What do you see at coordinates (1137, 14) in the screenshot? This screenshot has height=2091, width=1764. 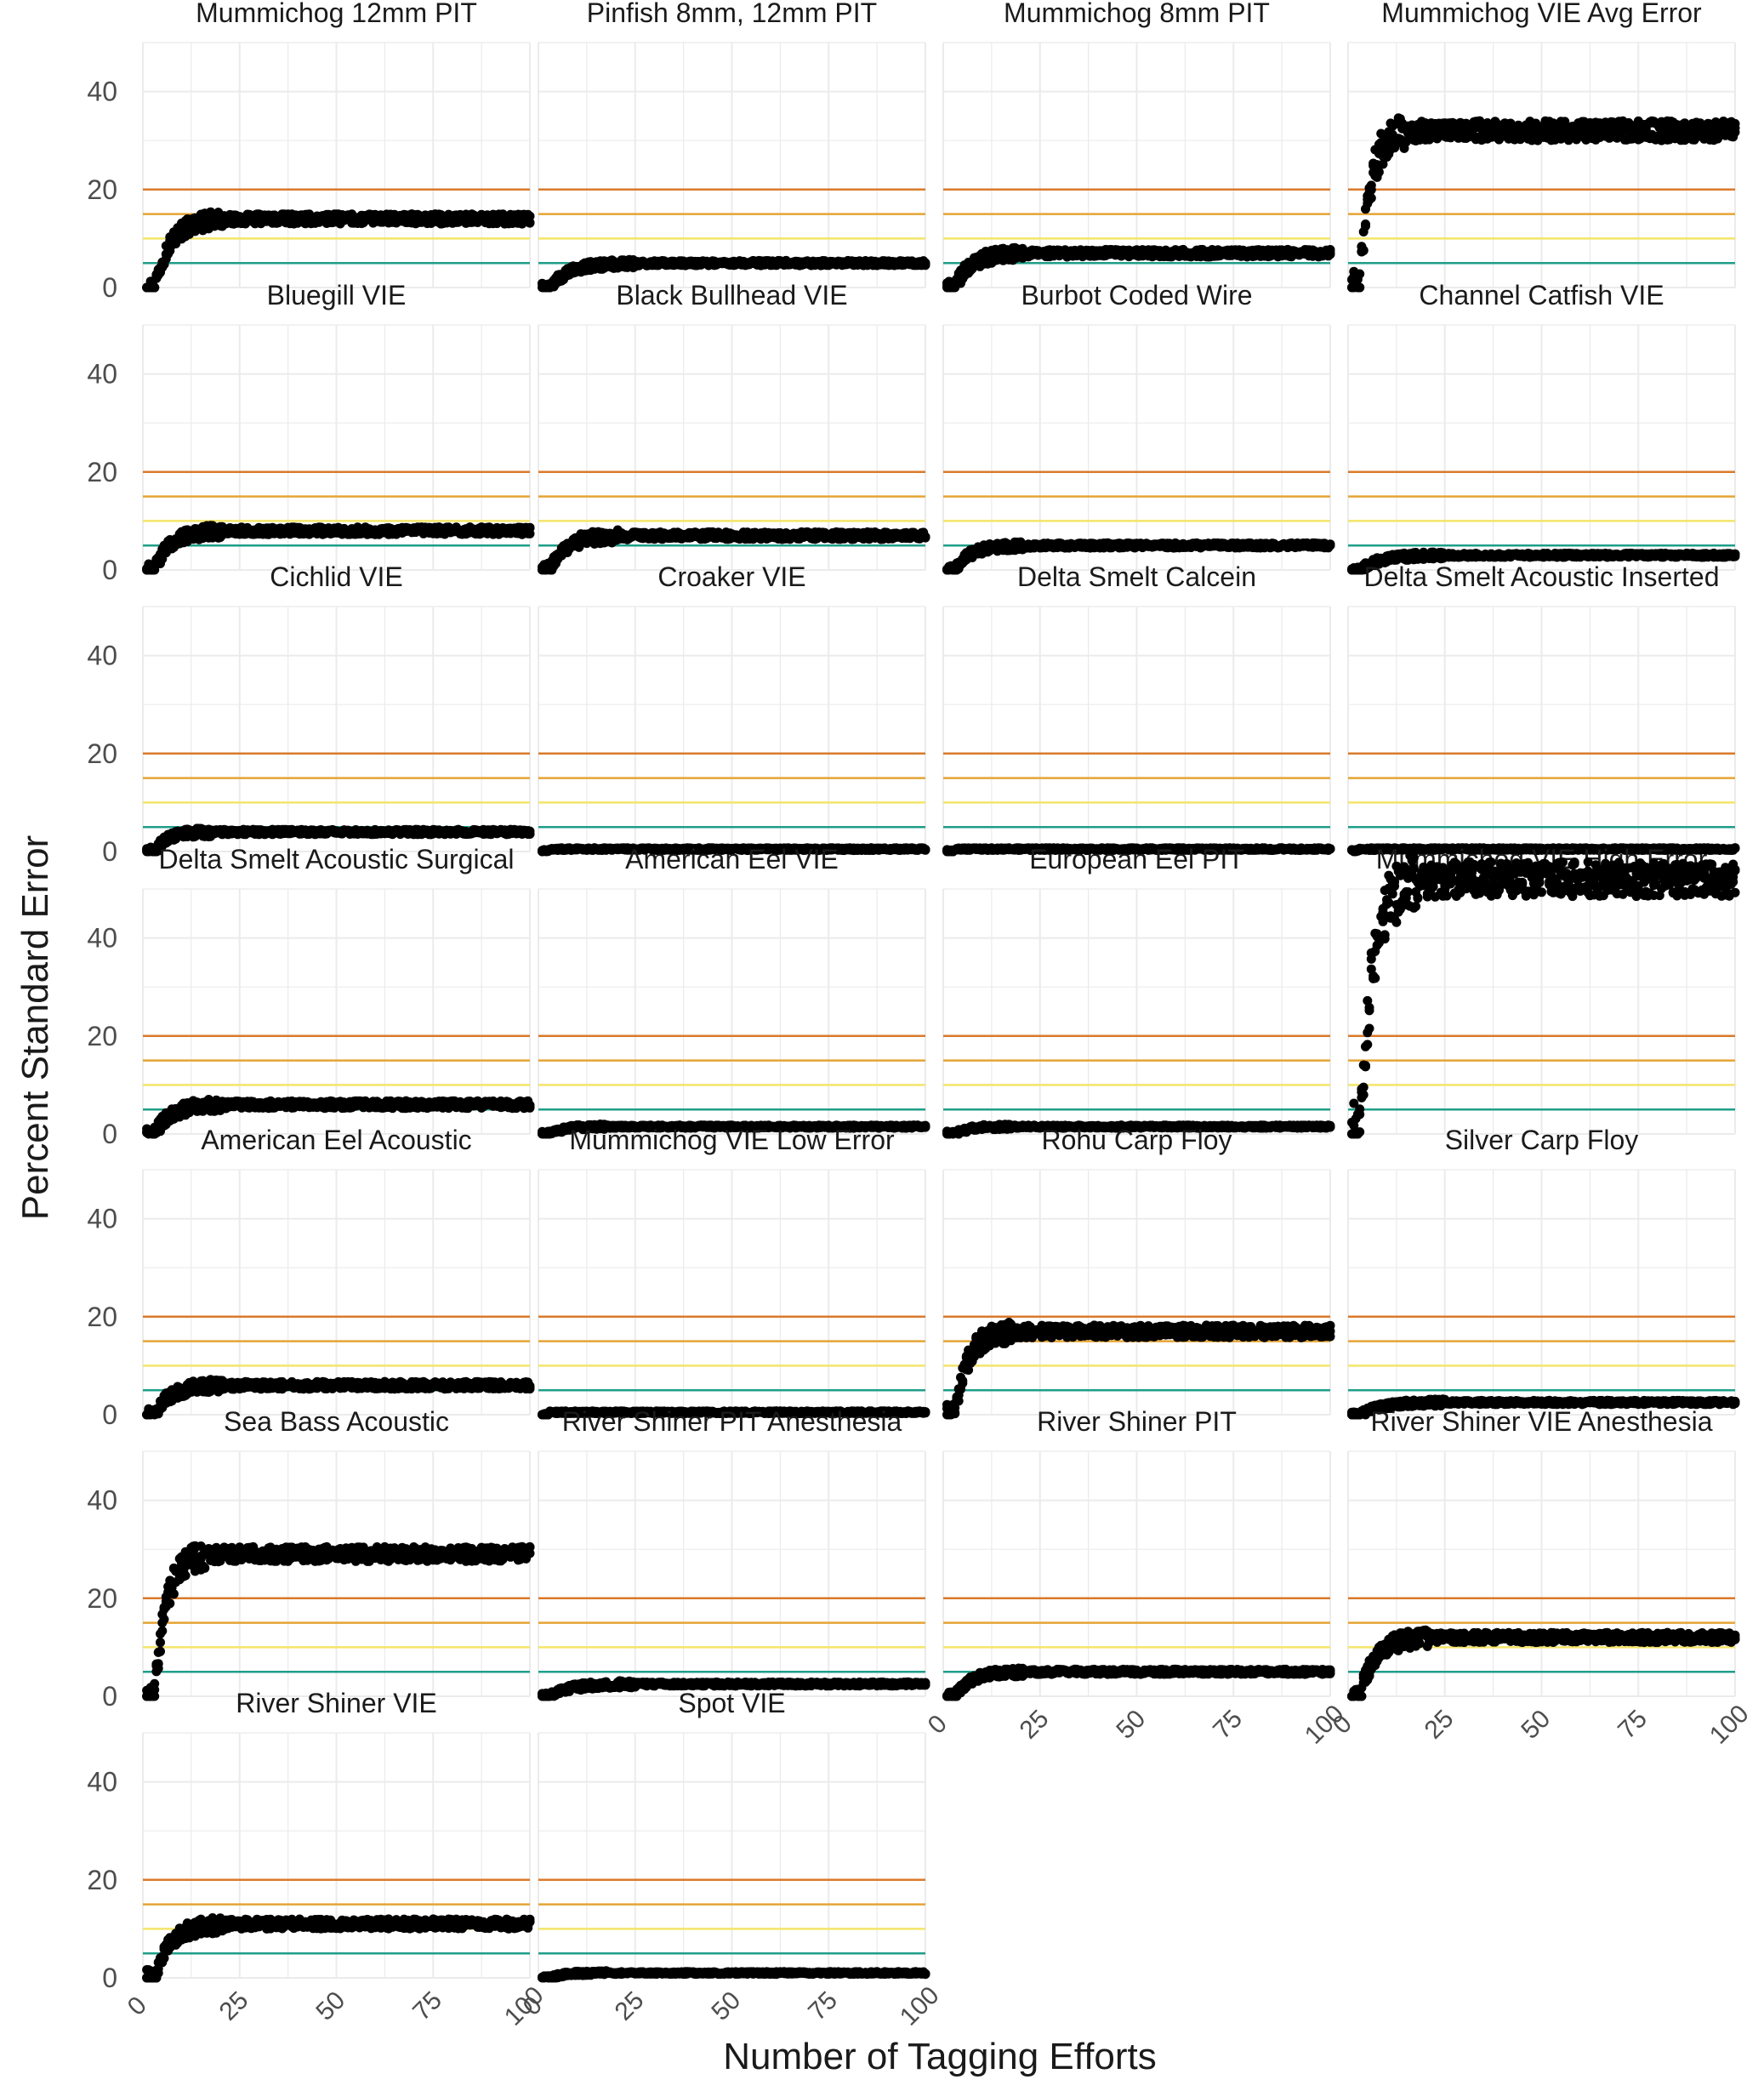 I see `panel-title: Mummichog 8mm PIT` at bounding box center [1137, 14].